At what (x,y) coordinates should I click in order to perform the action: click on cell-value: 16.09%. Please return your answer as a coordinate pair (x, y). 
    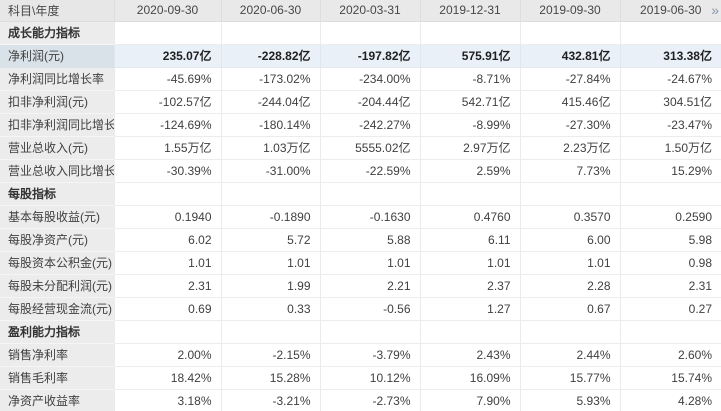
    Looking at the image, I should click on (469, 378).